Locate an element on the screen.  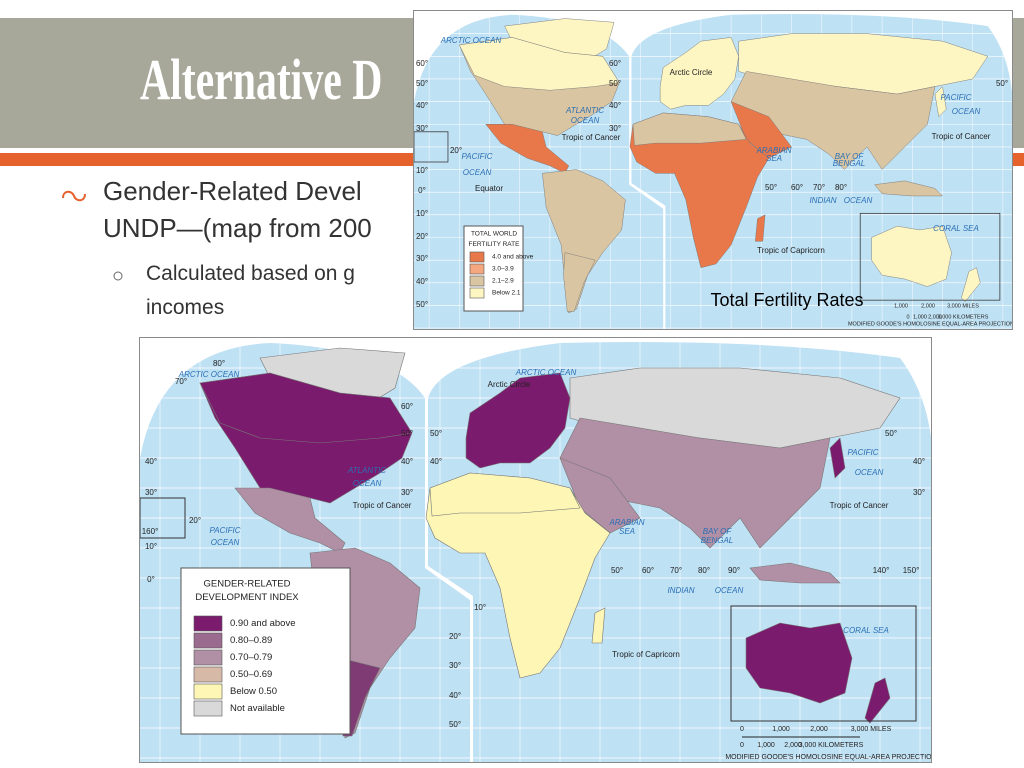
southern-cone is located at coordinates (579, 282).